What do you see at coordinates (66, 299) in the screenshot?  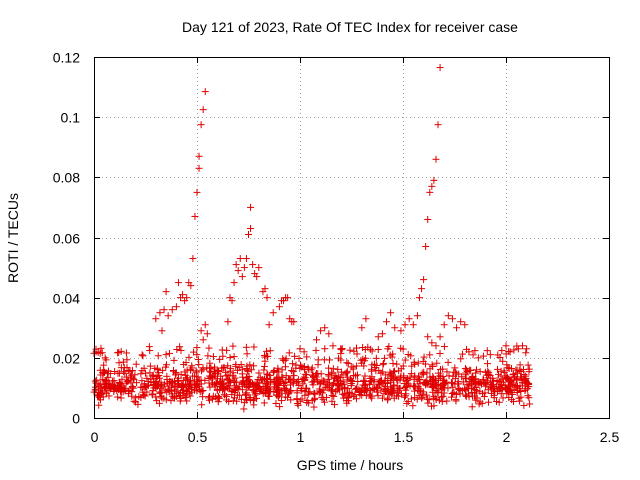 I see `y-tick-label: 0.04` at bounding box center [66, 299].